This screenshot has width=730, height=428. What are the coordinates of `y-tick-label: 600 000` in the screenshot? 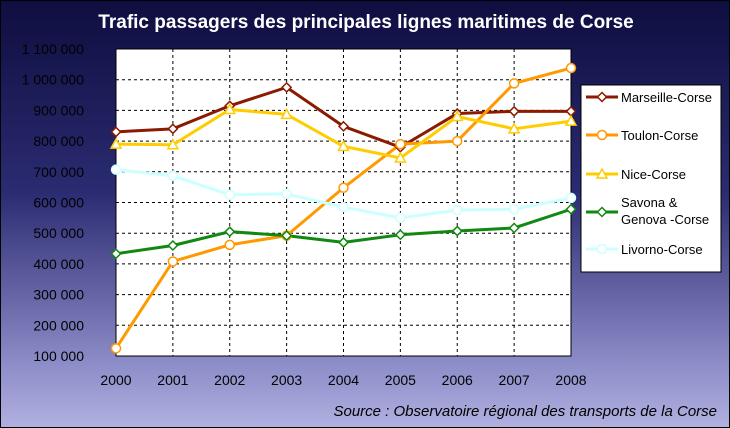 It's located at (58, 203).